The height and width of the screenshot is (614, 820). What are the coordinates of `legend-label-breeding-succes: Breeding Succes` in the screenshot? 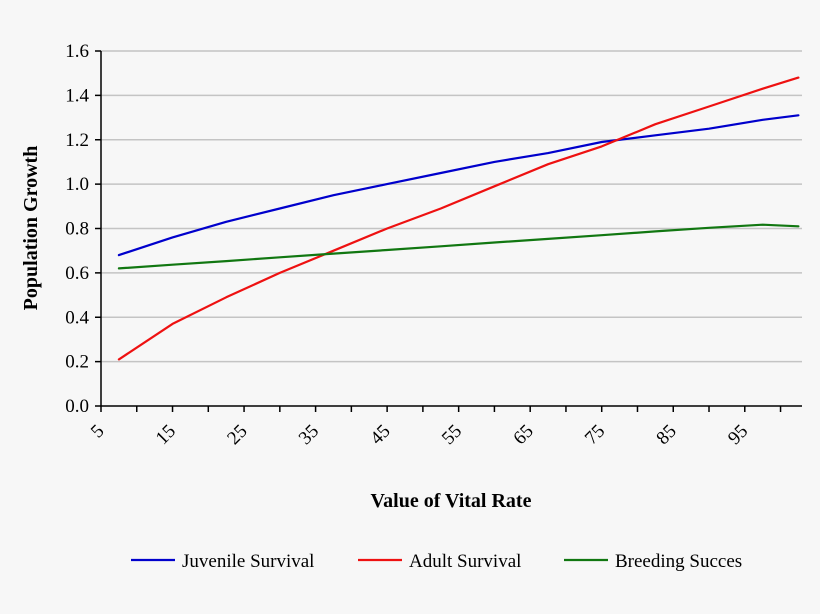 It's located at (678, 561).